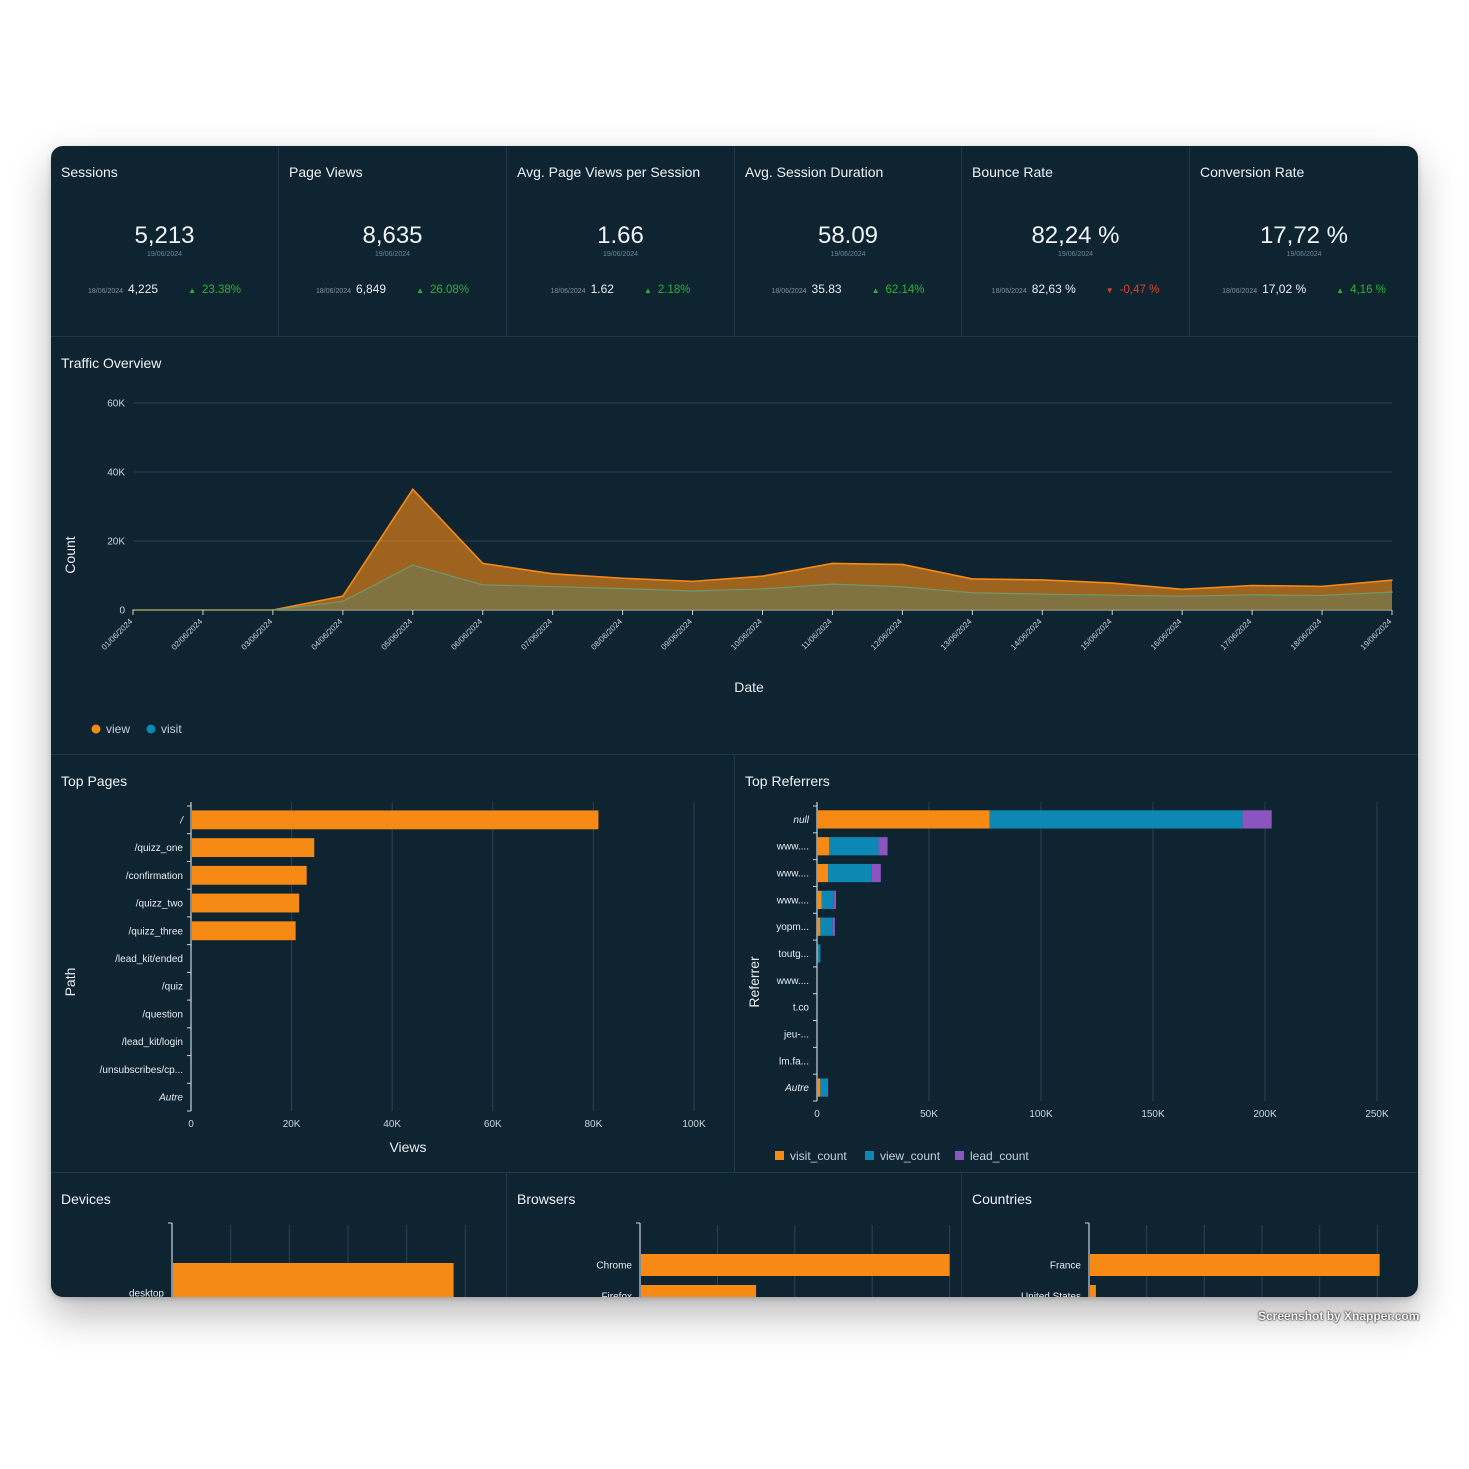 The height and width of the screenshot is (1469, 1469). What do you see at coordinates (910, 1156) in the screenshot?
I see `legend-view_count-label: view_count` at bounding box center [910, 1156].